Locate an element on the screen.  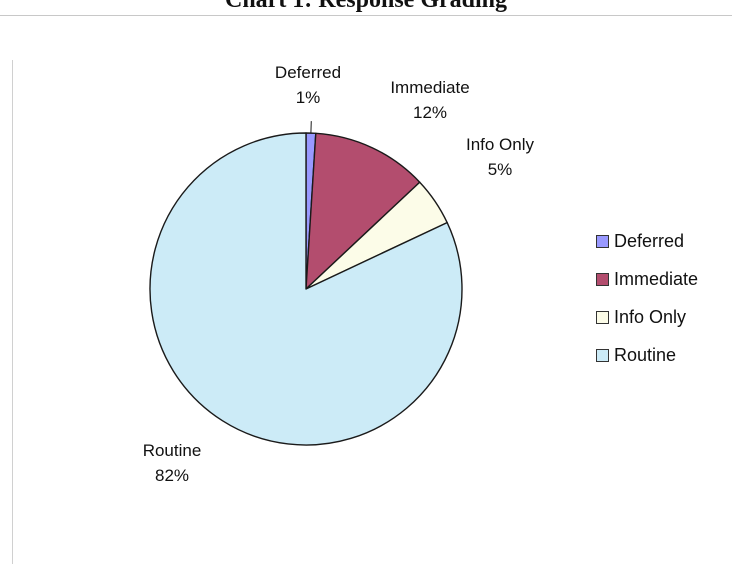
legend-item-routine: Routine is located at coordinates (647, 355).